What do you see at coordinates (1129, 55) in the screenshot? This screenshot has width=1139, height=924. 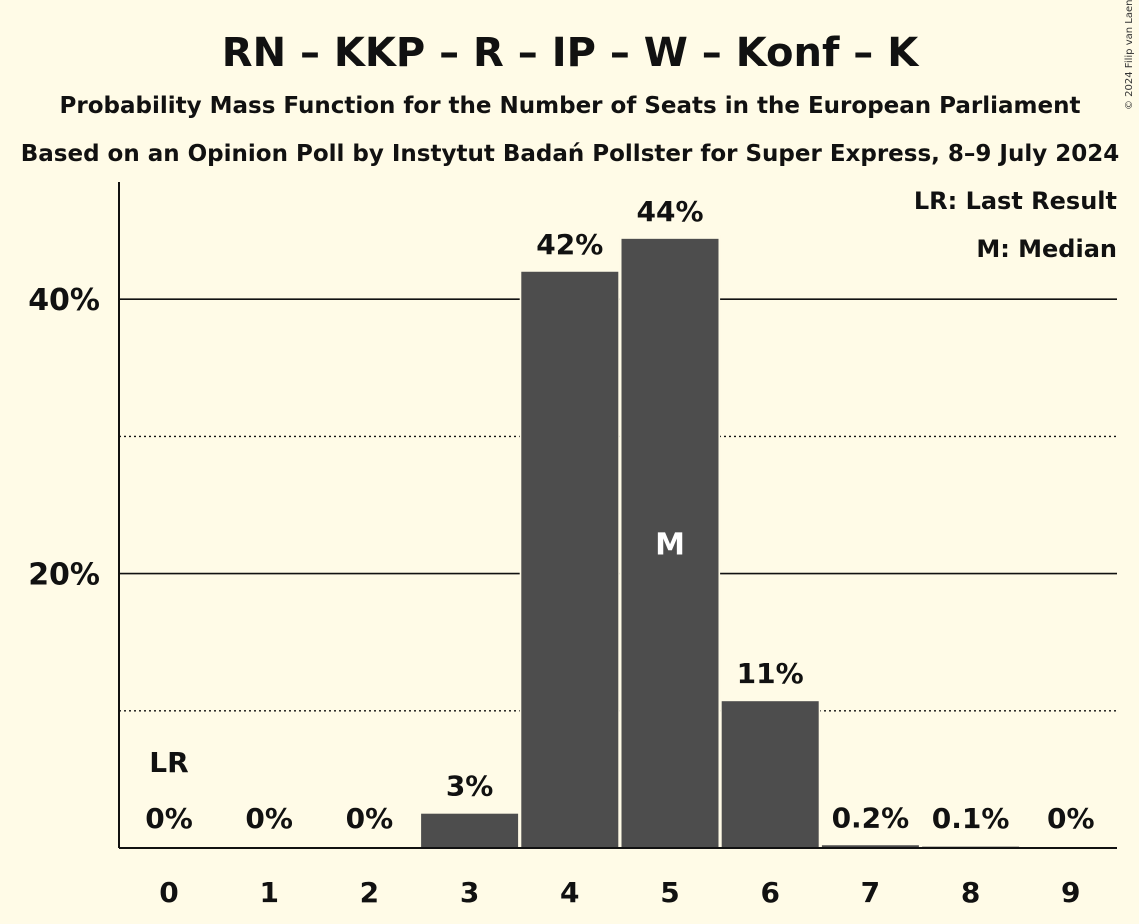 I see `copyright-notice: © 2024 Filip van Laenen` at bounding box center [1129, 55].